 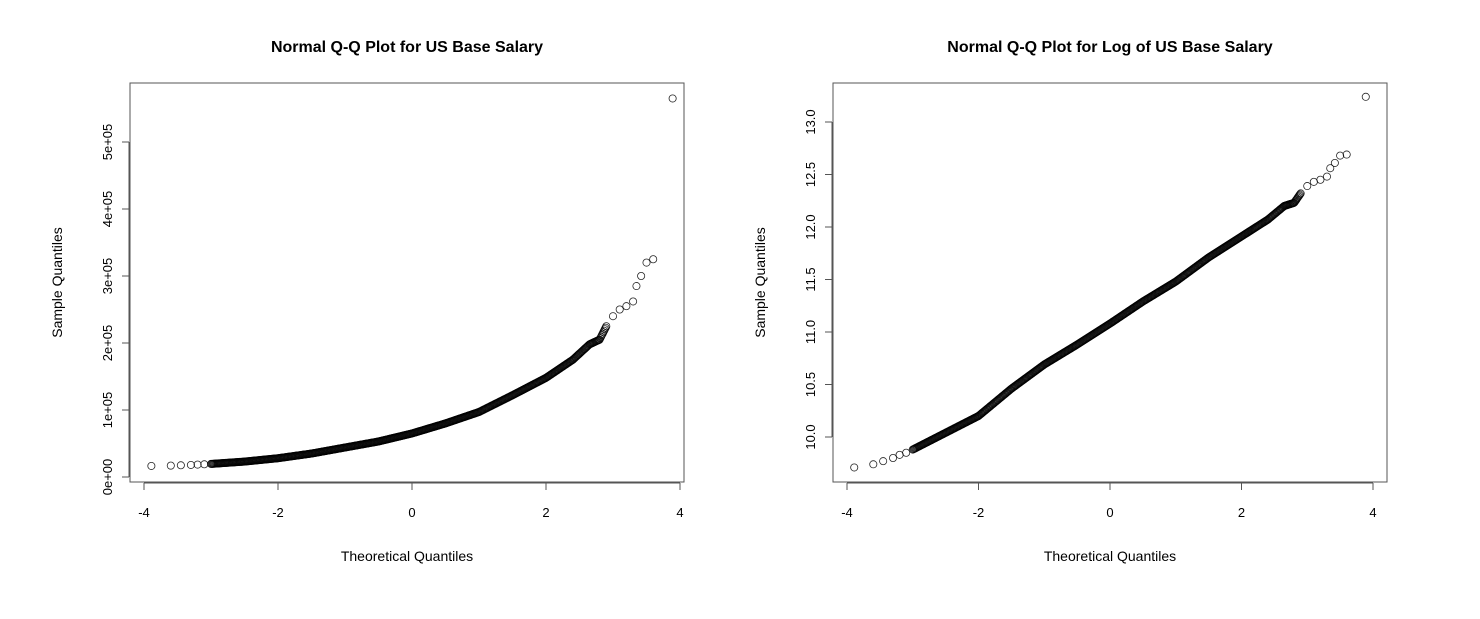 I want to click on y-tick-label: 12.0, so click(x=810, y=226).